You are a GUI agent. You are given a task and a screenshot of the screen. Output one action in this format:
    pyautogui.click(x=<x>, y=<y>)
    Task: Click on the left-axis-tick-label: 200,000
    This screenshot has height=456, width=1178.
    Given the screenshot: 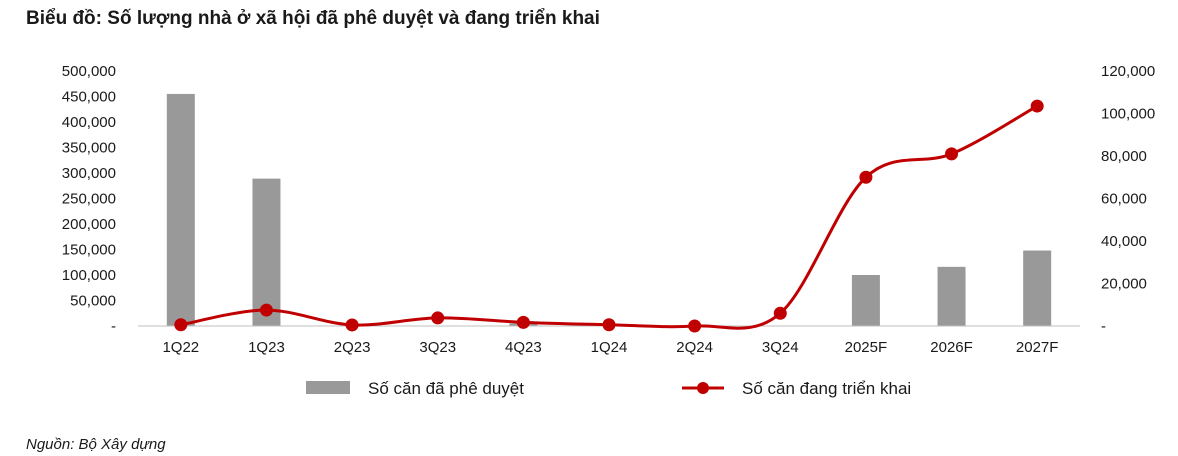 What is the action you would take?
    pyautogui.click(x=89, y=224)
    